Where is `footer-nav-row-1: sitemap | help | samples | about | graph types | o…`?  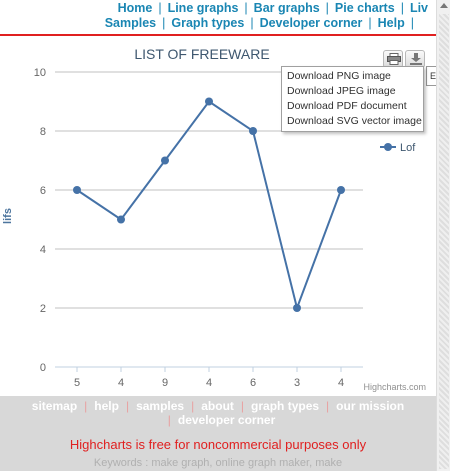
footer-nav-row-1: sitemap | help | samples | about | graph types | o… is located at coordinates (218, 406).